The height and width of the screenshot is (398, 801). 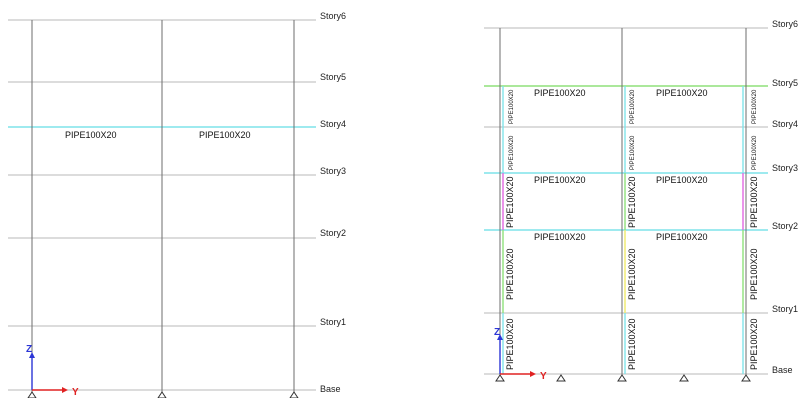 I want to click on left-story5-label: Story5, so click(x=333, y=77).